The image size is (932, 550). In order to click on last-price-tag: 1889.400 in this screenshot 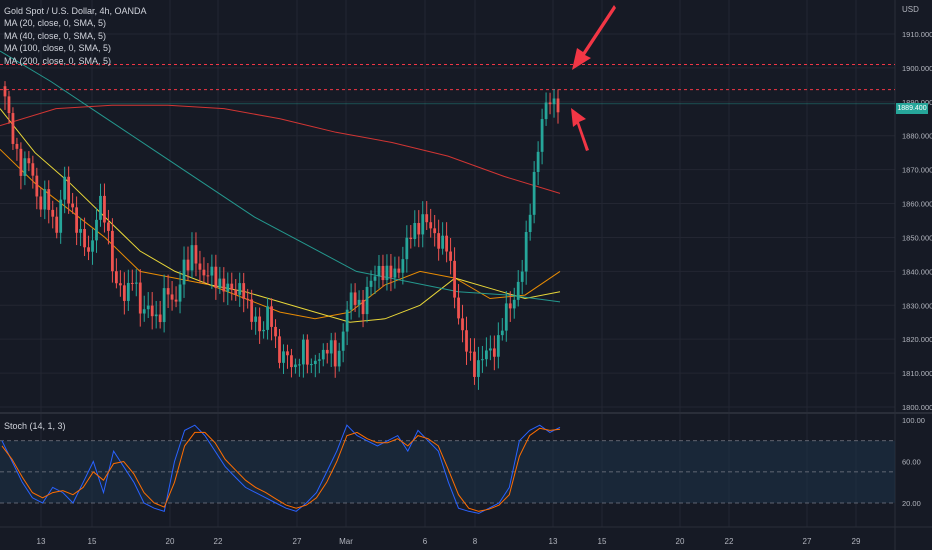, I will do `click(912, 108)`.